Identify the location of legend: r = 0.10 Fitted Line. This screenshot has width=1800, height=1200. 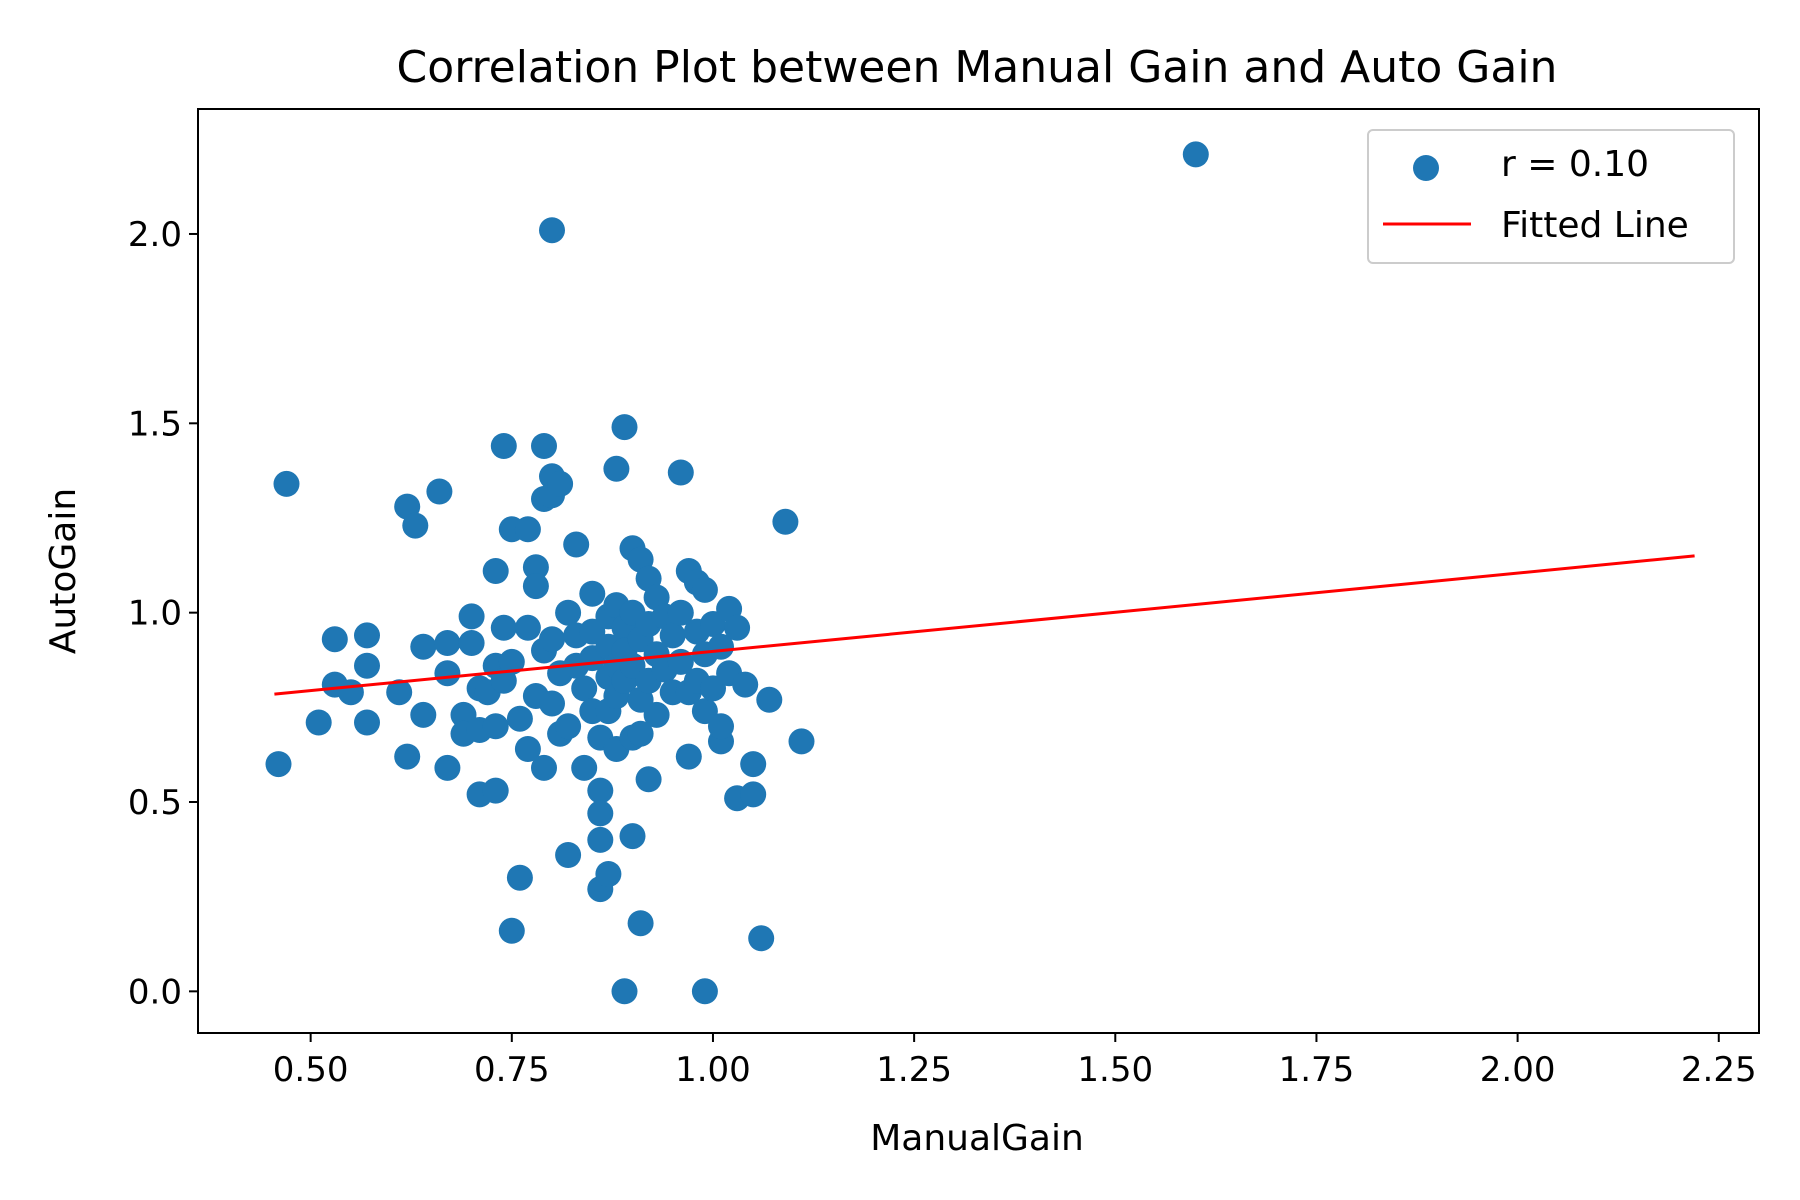
(1551, 196).